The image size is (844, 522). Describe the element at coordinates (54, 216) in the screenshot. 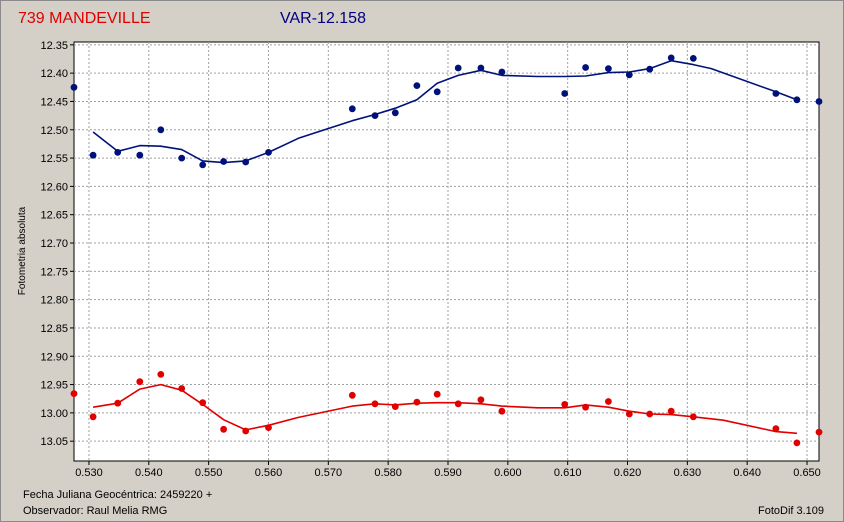

I see `y-tick-label: 12.65` at that location.